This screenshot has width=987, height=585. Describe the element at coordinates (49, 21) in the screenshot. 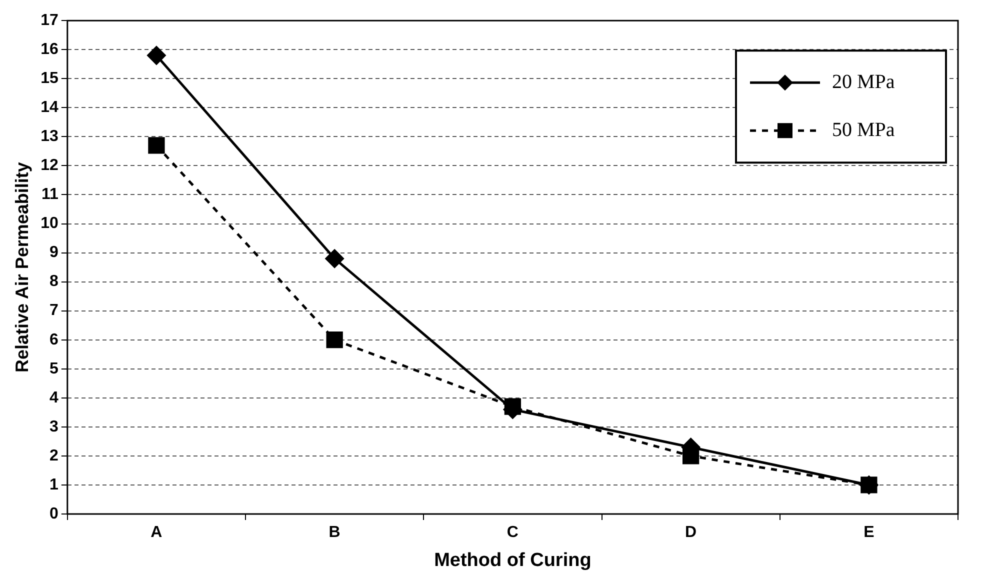

I see `y-tick-label: 17` at that location.